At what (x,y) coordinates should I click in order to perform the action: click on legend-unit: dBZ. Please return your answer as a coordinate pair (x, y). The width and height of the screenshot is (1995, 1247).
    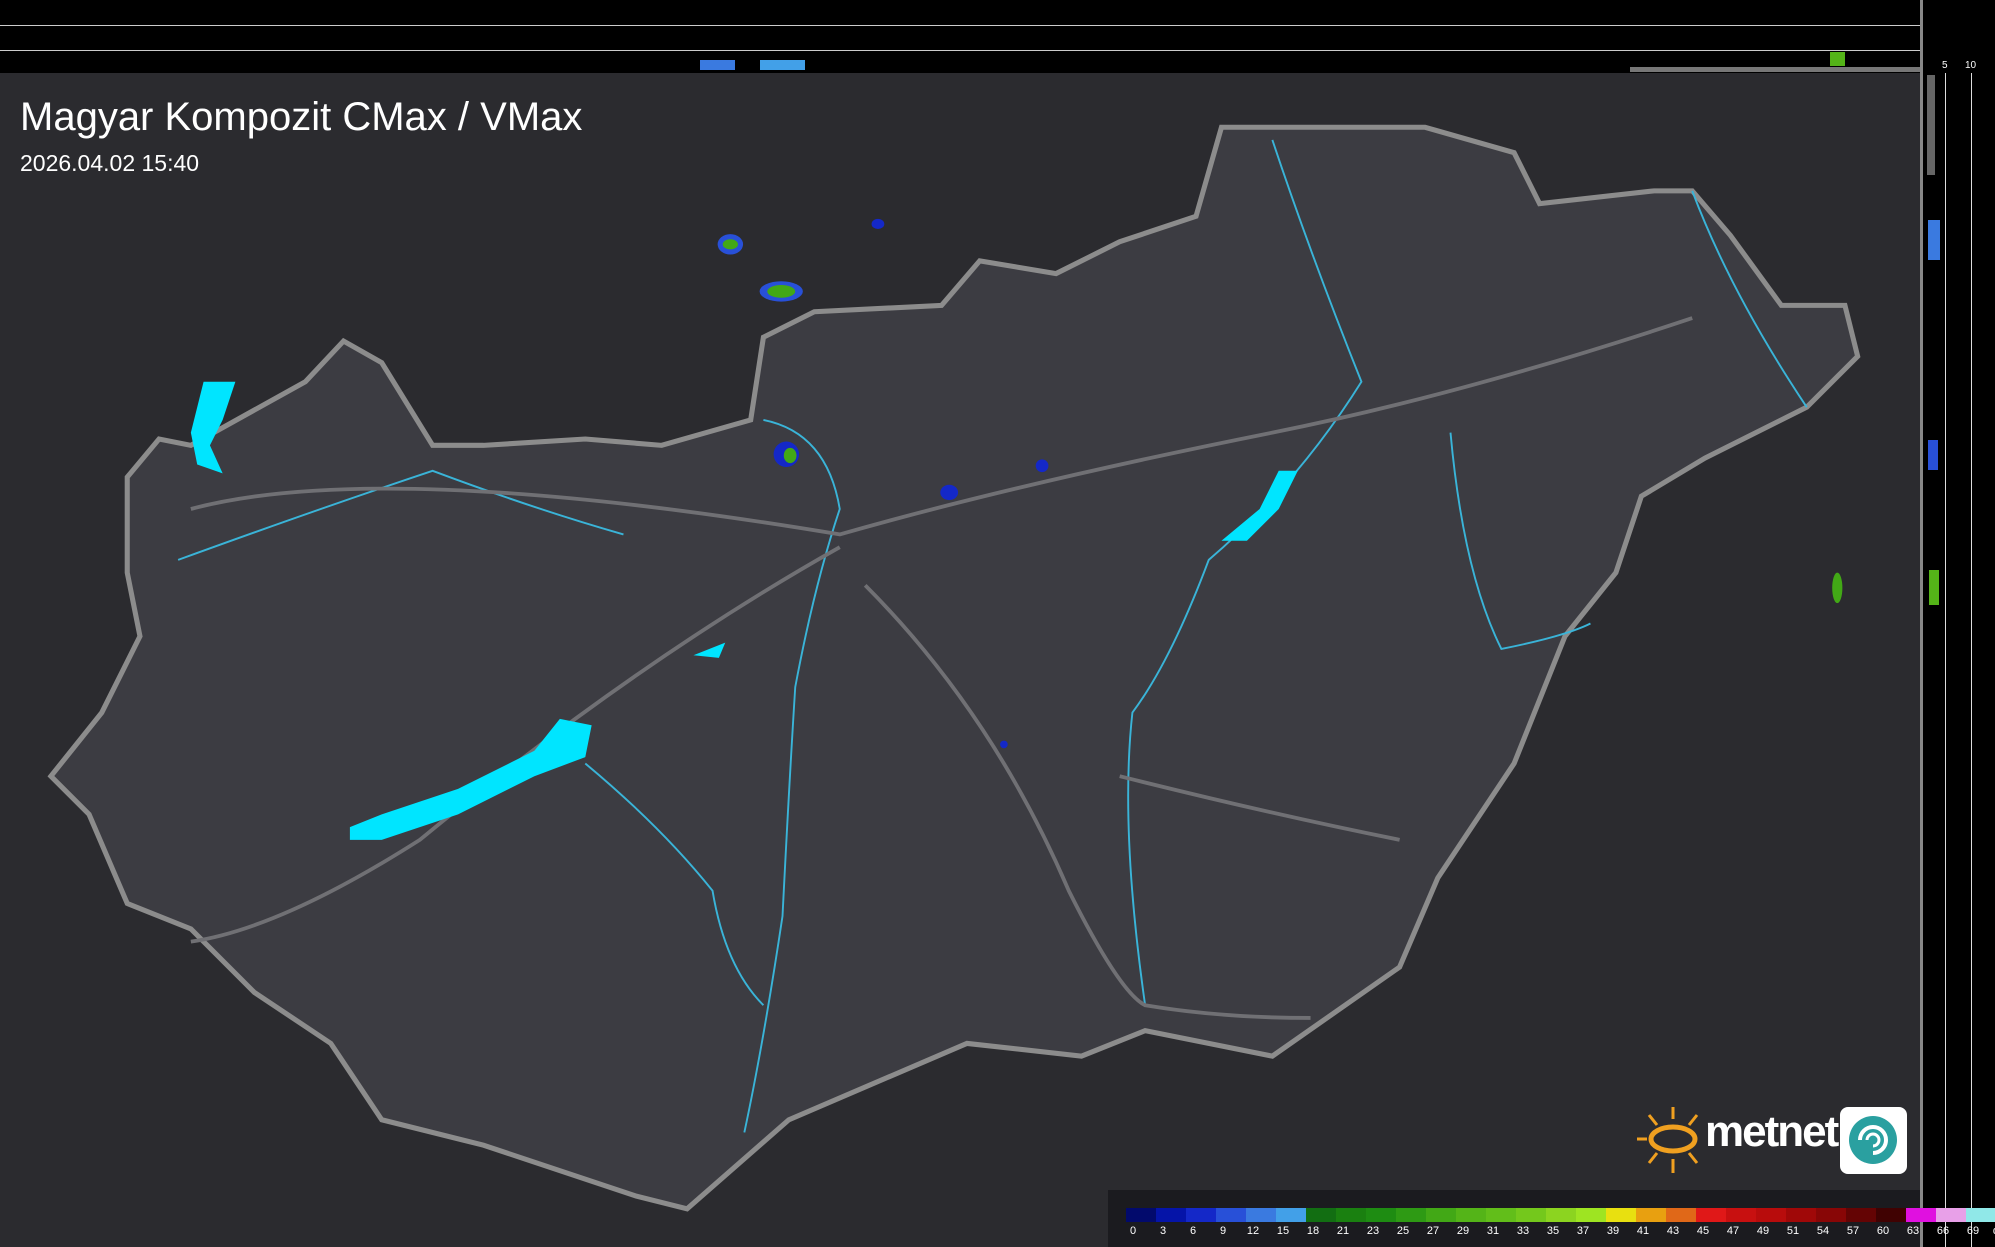
    Looking at the image, I should click on (1991, 1231).